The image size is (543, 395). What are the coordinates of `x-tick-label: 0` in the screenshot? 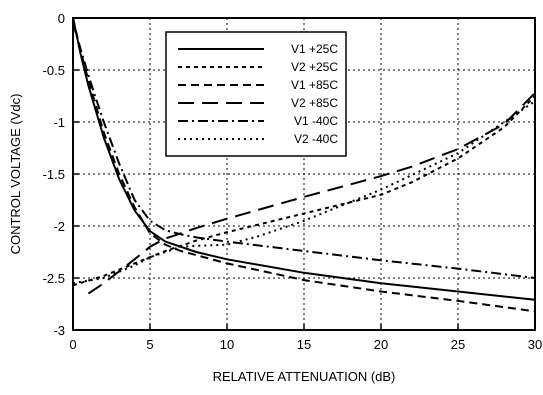 It's located at (72, 344).